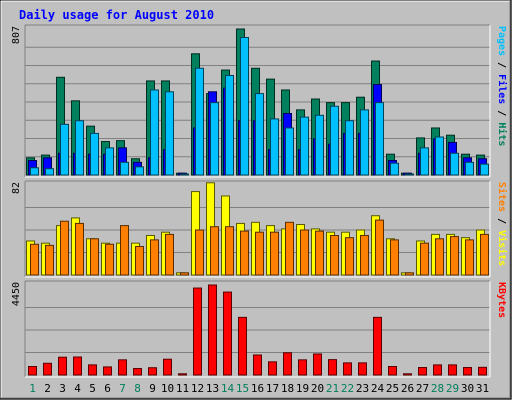  I want to click on x-tick-label-3: 3, so click(62, 388).